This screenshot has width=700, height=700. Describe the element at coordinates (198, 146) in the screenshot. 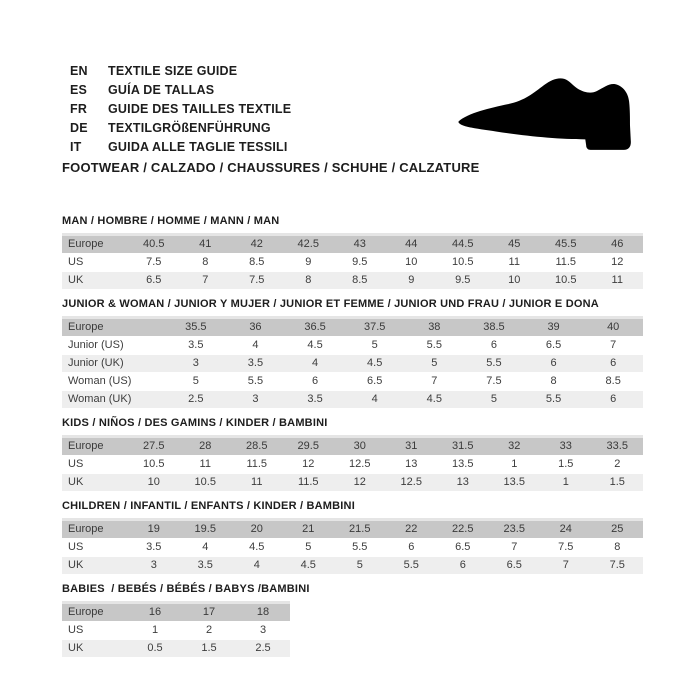

I see `language-label: GUIDA ALLE TAGLIE TESSILI` at that location.